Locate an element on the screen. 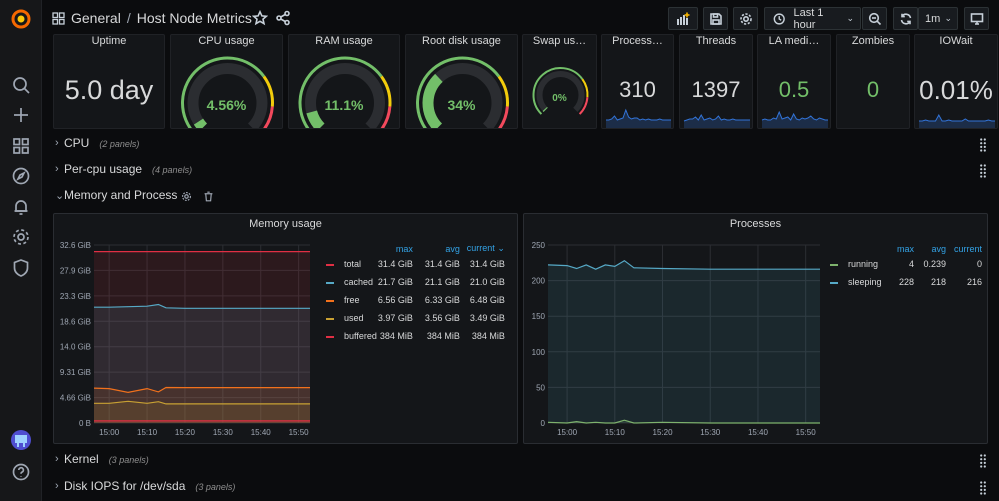 This screenshot has height=501, width=999. stat-panel-7: LA medi… 0.5 is located at coordinates (794, 81).